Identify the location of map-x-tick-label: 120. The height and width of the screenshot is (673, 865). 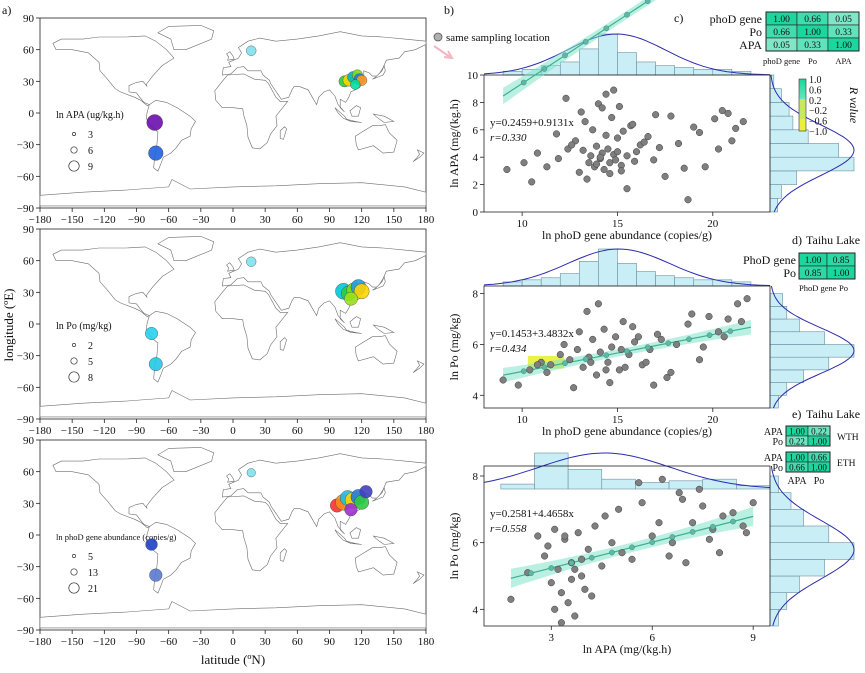
(361, 220).